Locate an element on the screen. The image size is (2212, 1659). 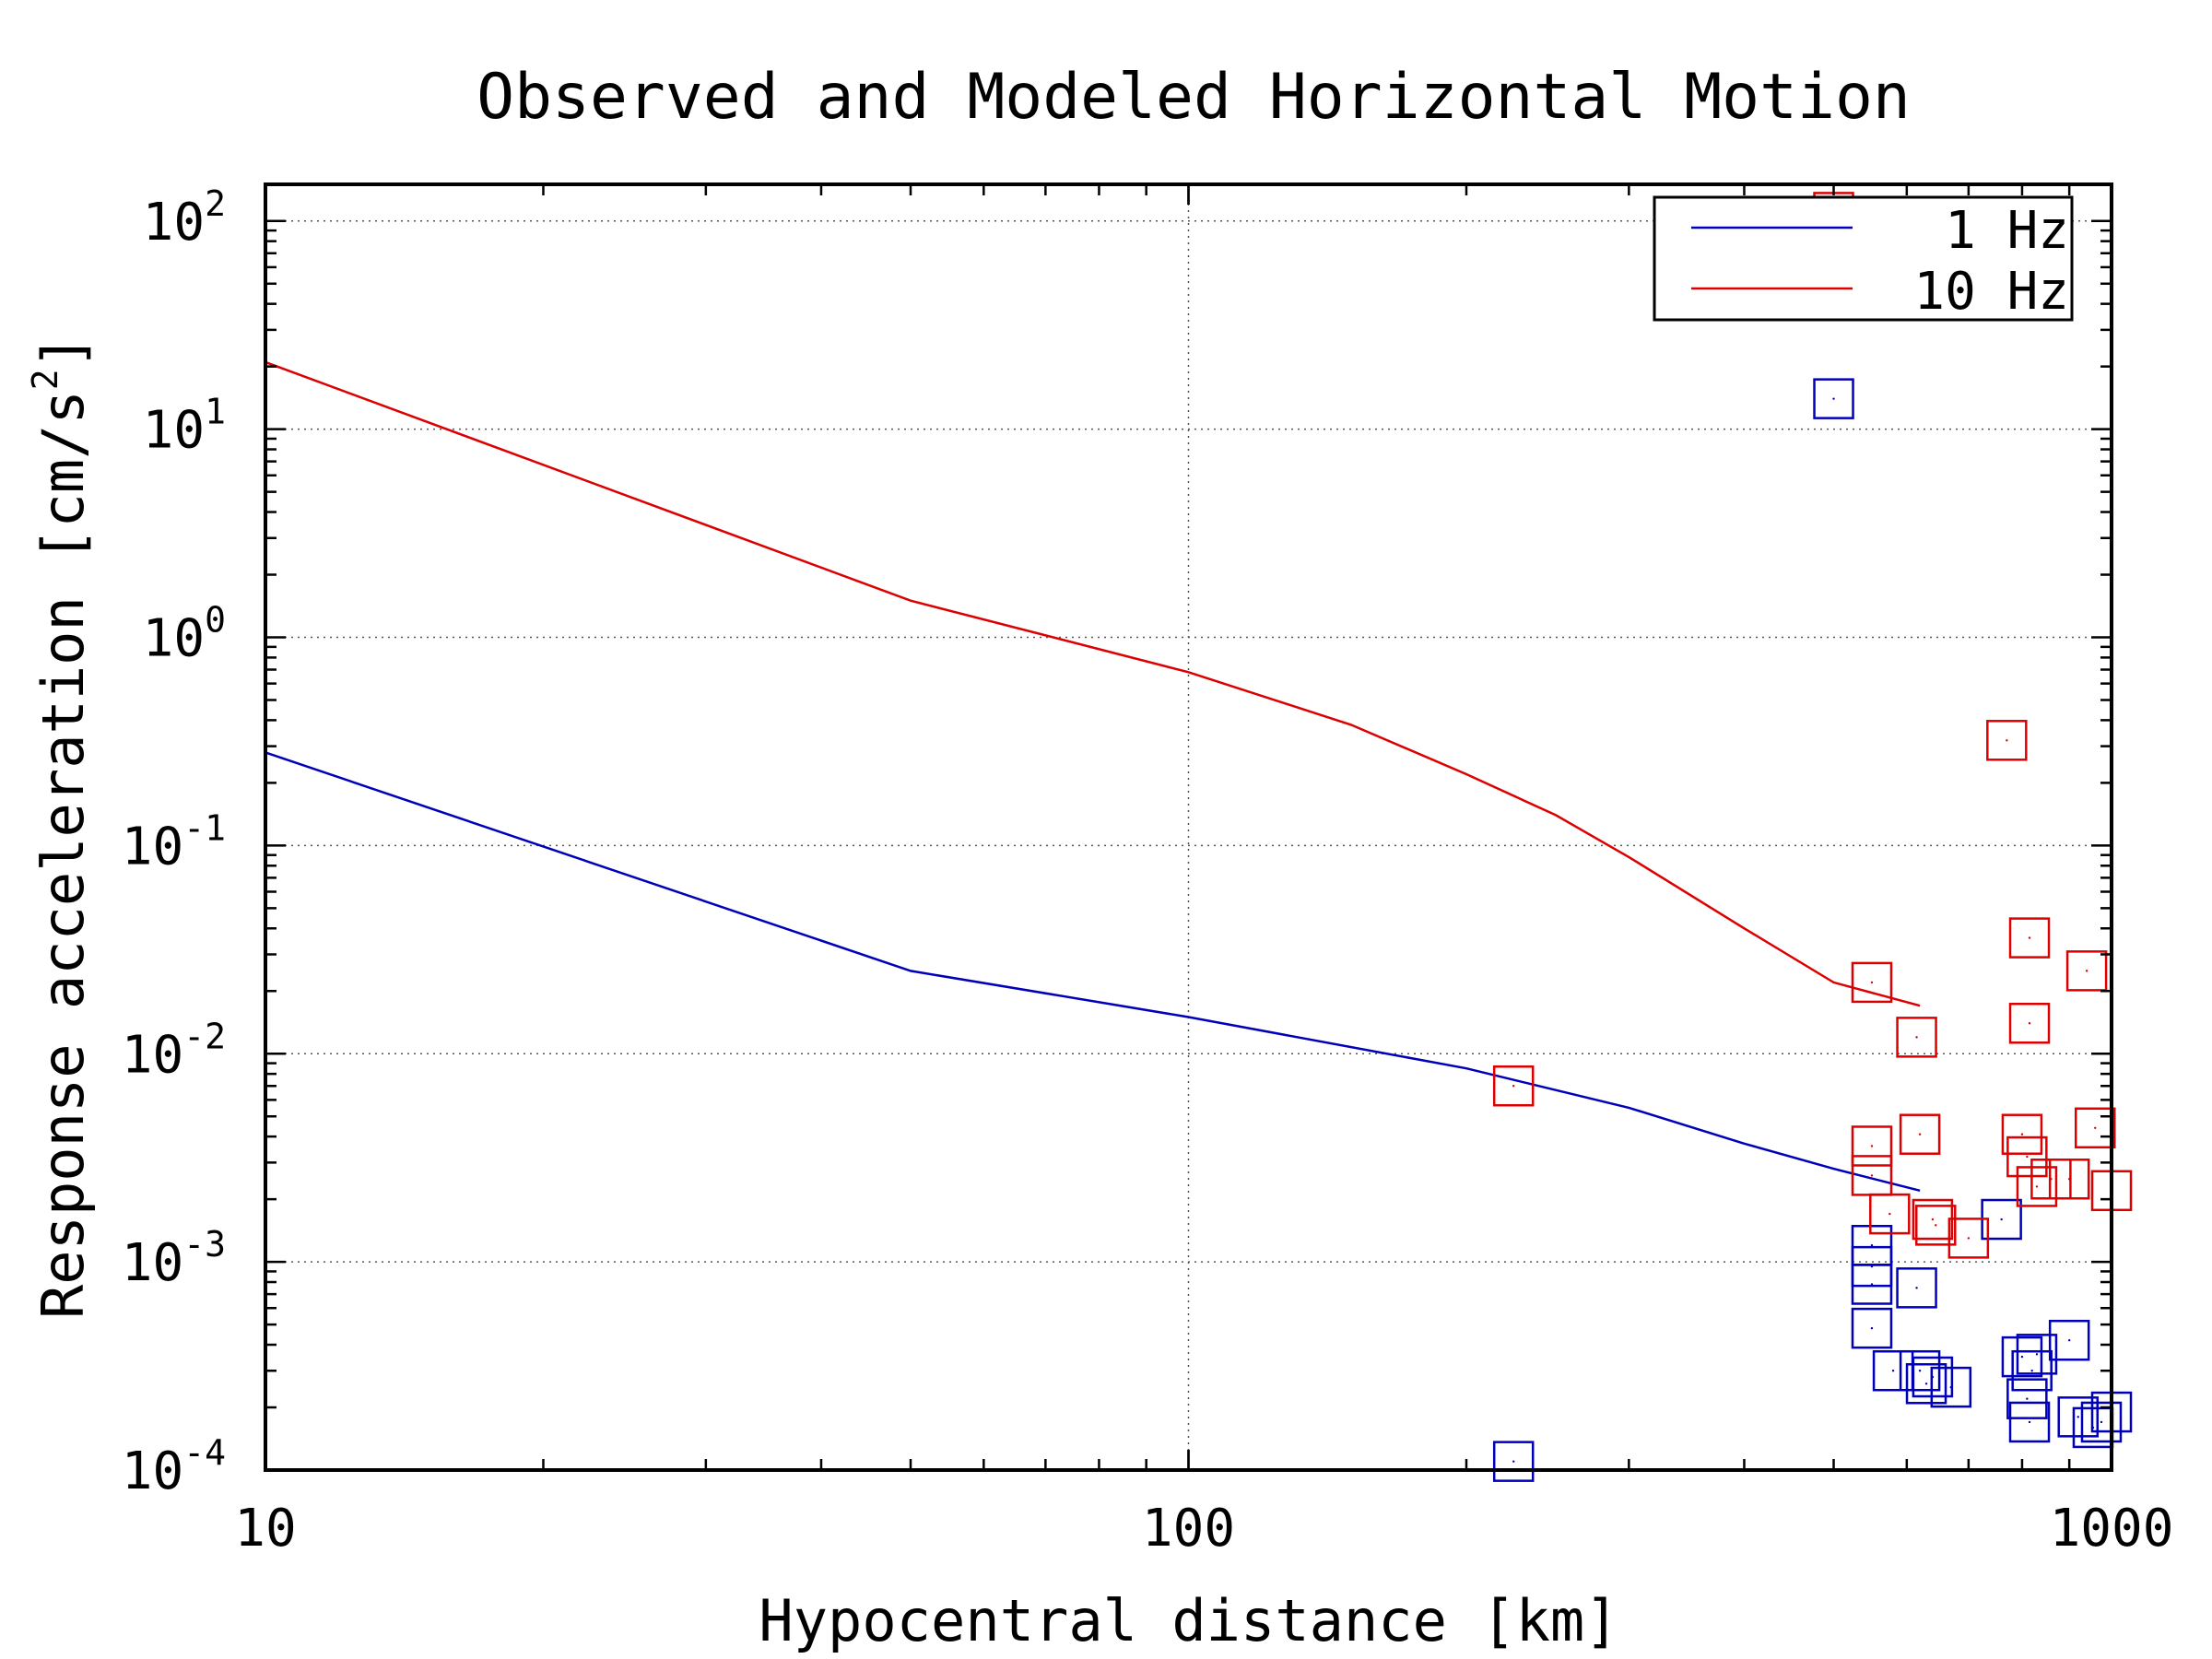
x-tick-label: 10 is located at coordinates (265, 1529).